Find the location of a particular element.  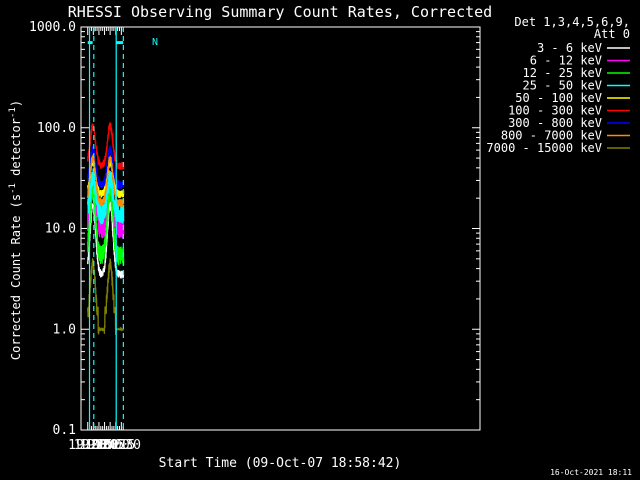

night-markers is located at coordinates (105, 228).